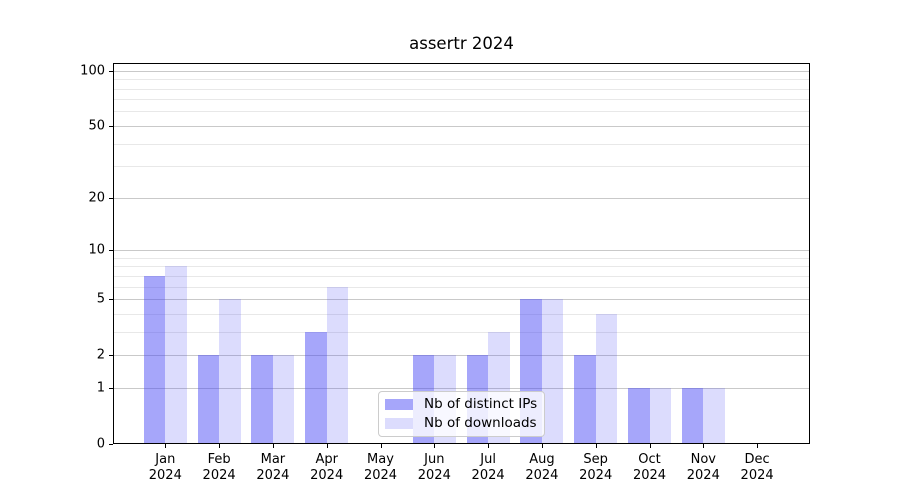  What do you see at coordinates (166, 446) in the screenshot?
I see `x-tickmark-jan` at bounding box center [166, 446].